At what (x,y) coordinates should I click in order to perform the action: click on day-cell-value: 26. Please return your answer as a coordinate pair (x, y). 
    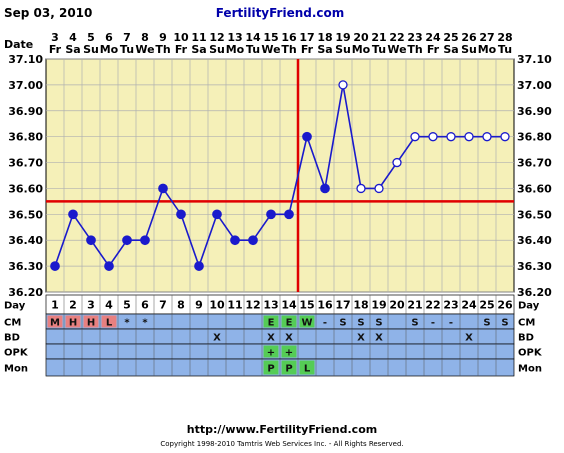
    Looking at the image, I should click on (505, 305).